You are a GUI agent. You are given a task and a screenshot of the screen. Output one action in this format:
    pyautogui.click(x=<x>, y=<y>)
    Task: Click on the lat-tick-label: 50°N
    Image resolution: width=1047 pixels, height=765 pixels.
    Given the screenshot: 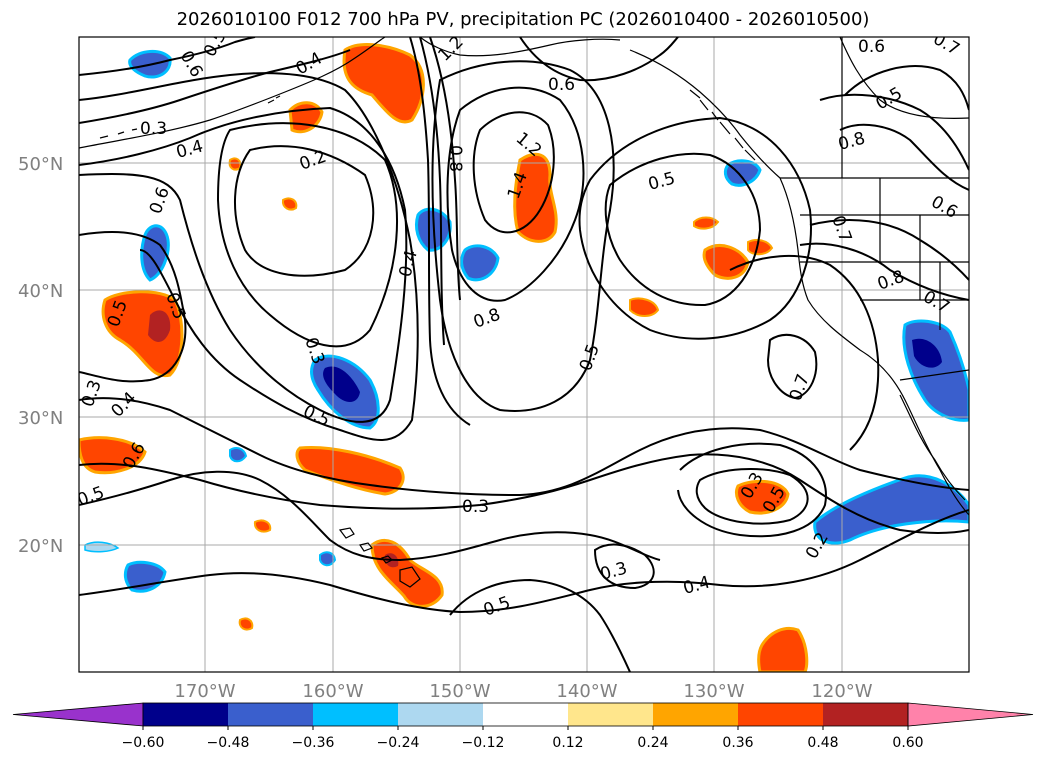 What is the action you would take?
    pyautogui.click(x=40, y=164)
    